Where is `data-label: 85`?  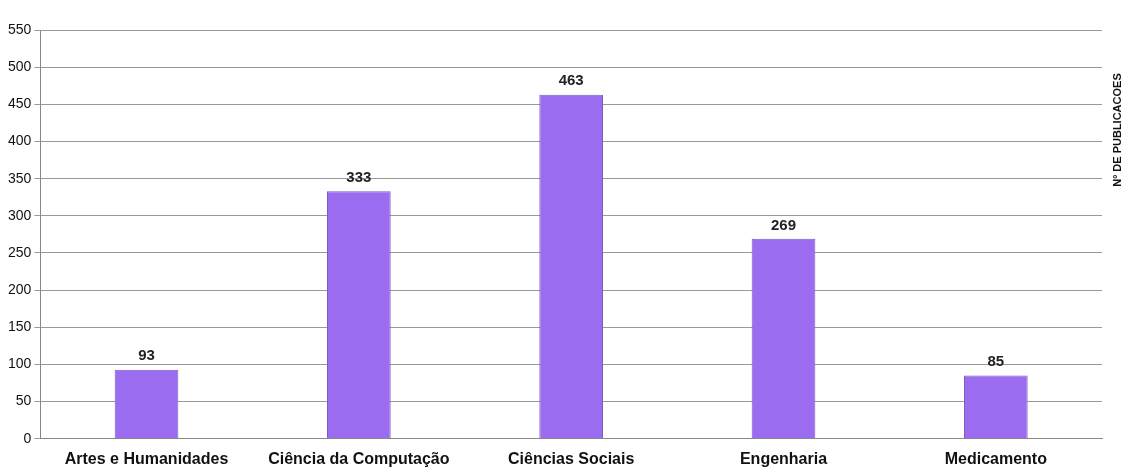
data-label: 85 is located at coordinates (996, 361).